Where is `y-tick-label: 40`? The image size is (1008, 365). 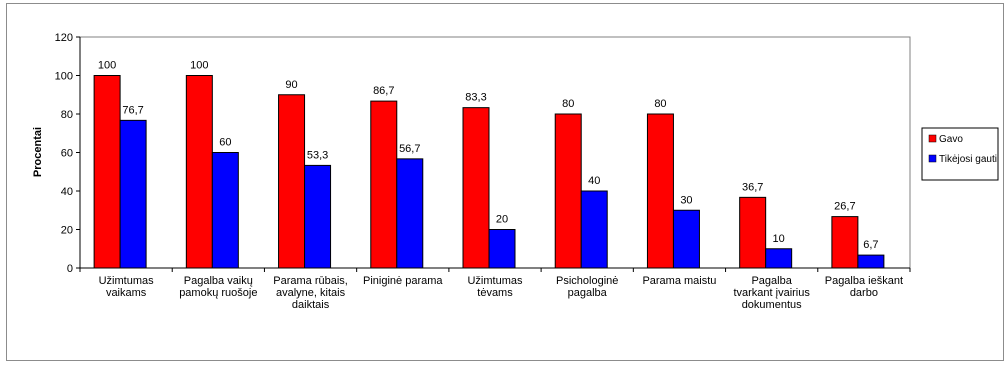
y-tick-label: 40 is located at coordinates (67, 192).